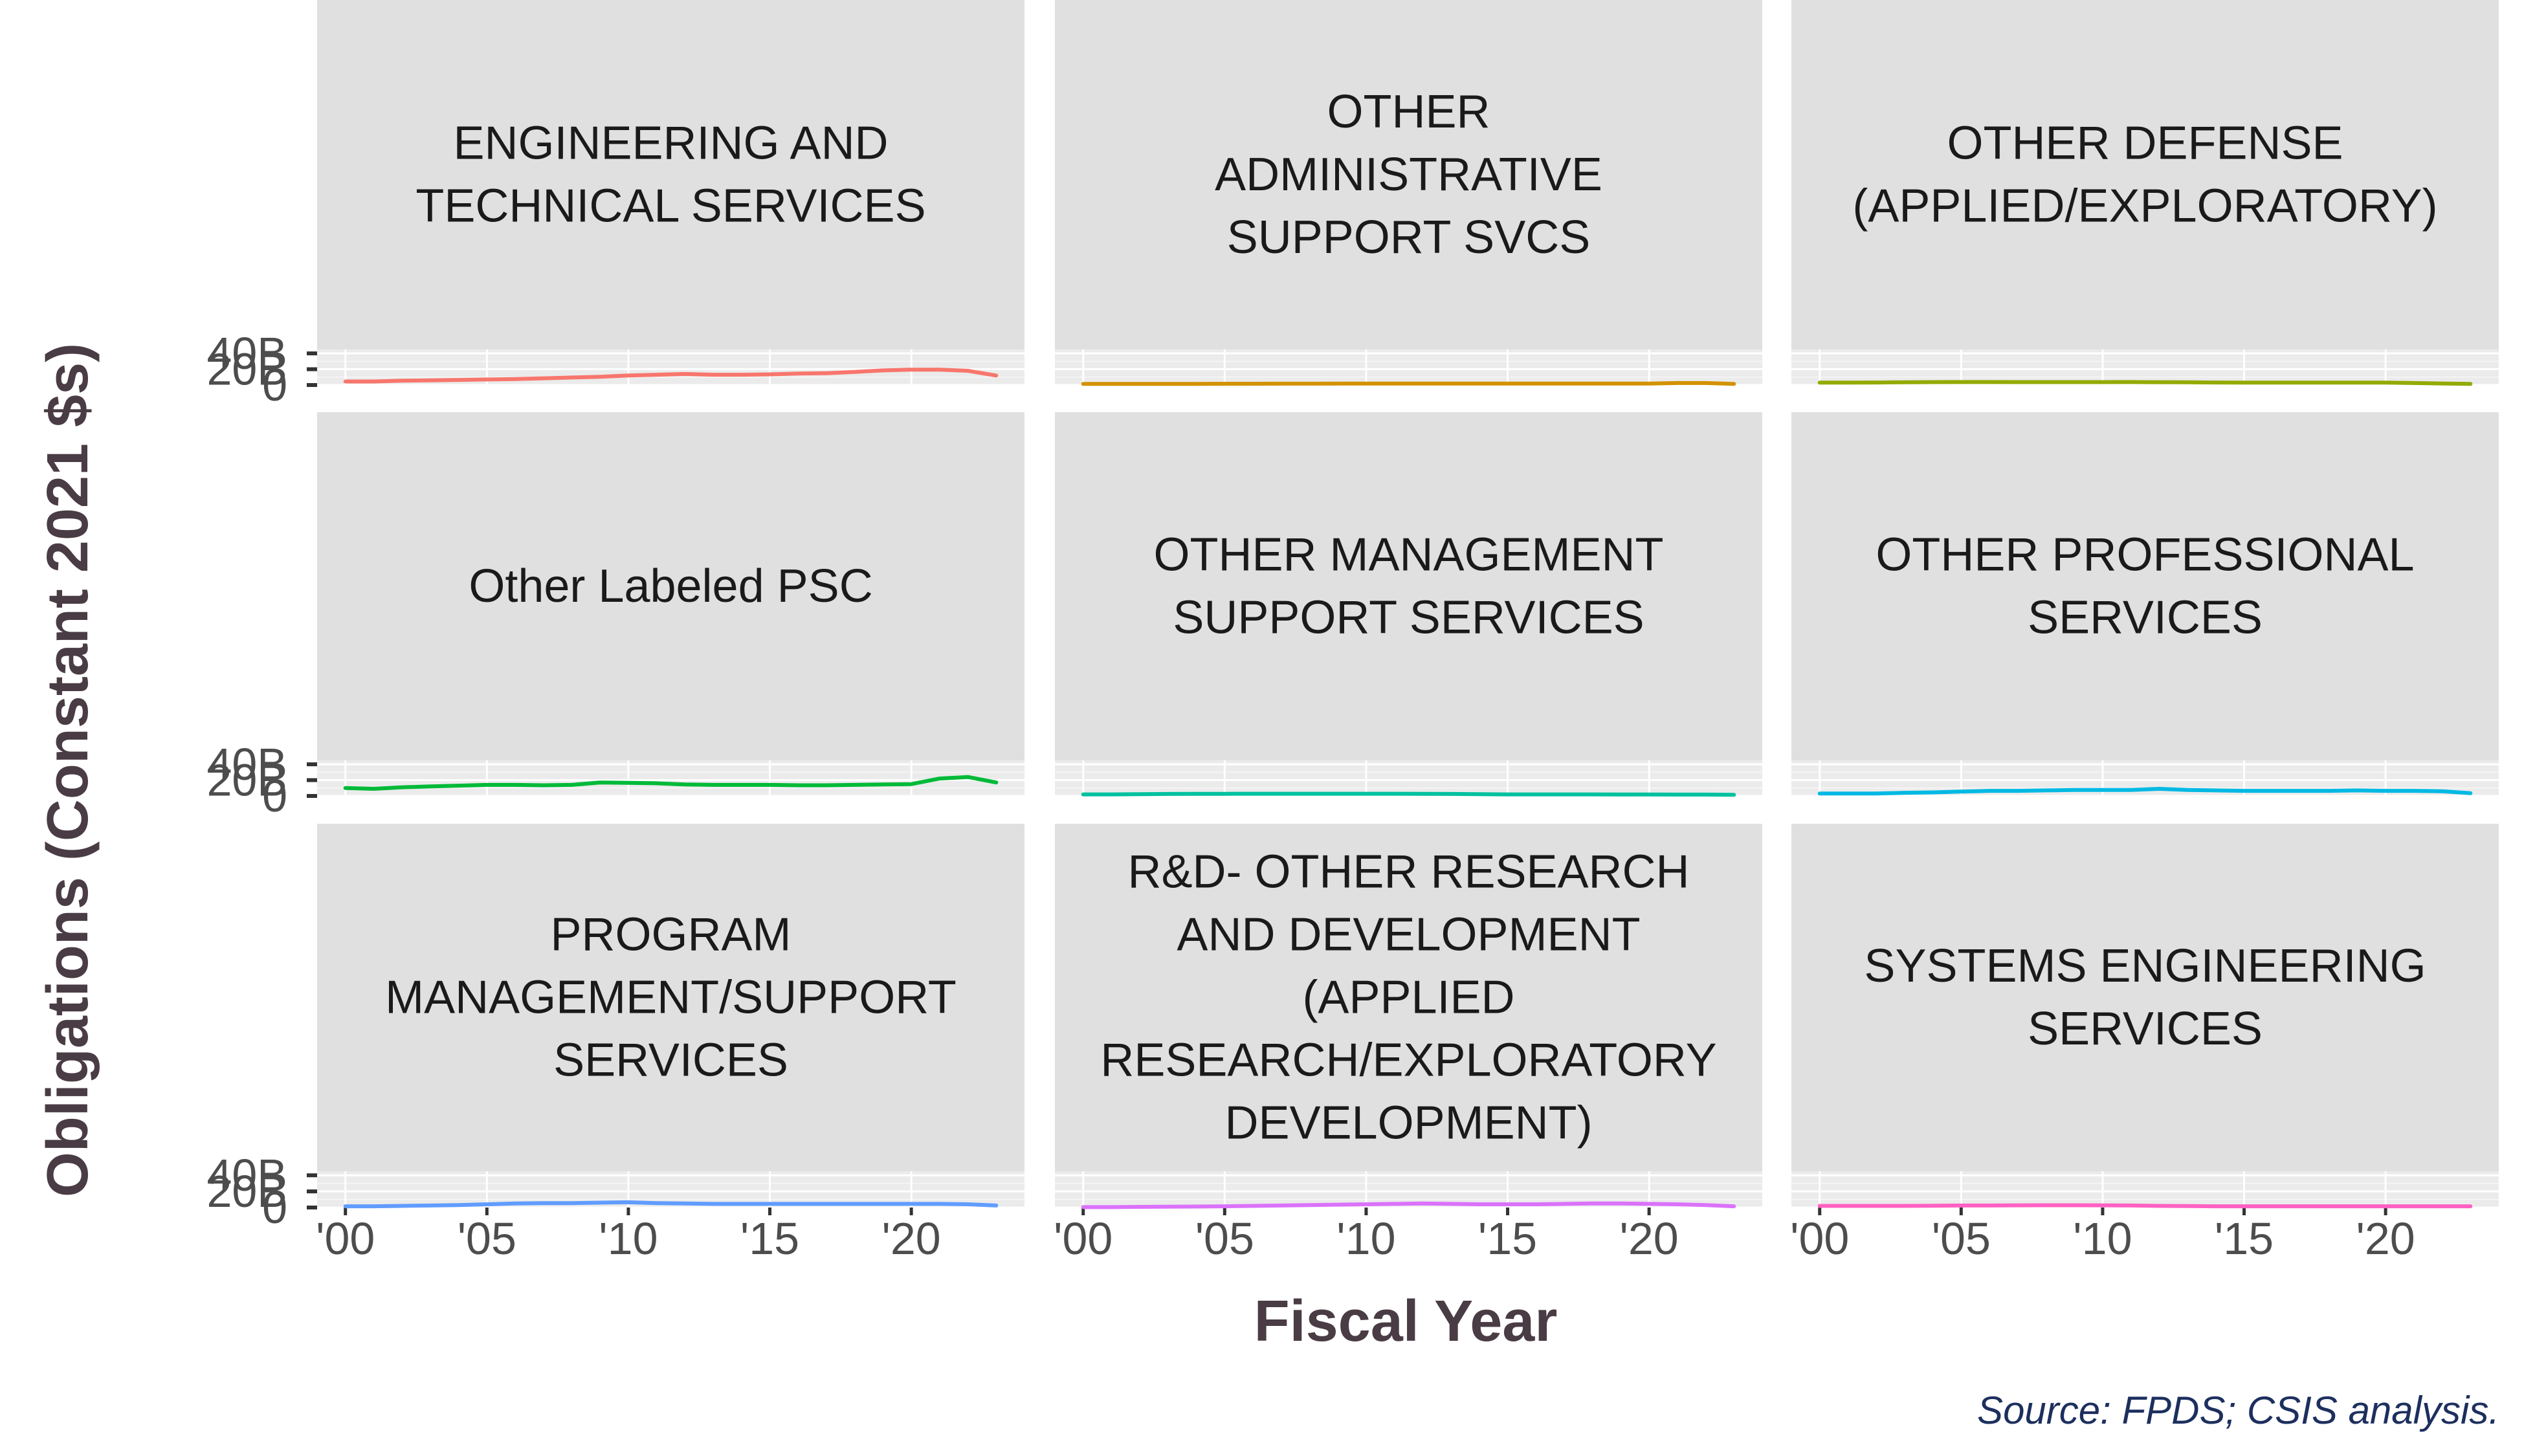 This screenshot has height=1456, width=2524. I want to click on strip-title-line: ADMINISTRATIVE, so click(1408, 175).